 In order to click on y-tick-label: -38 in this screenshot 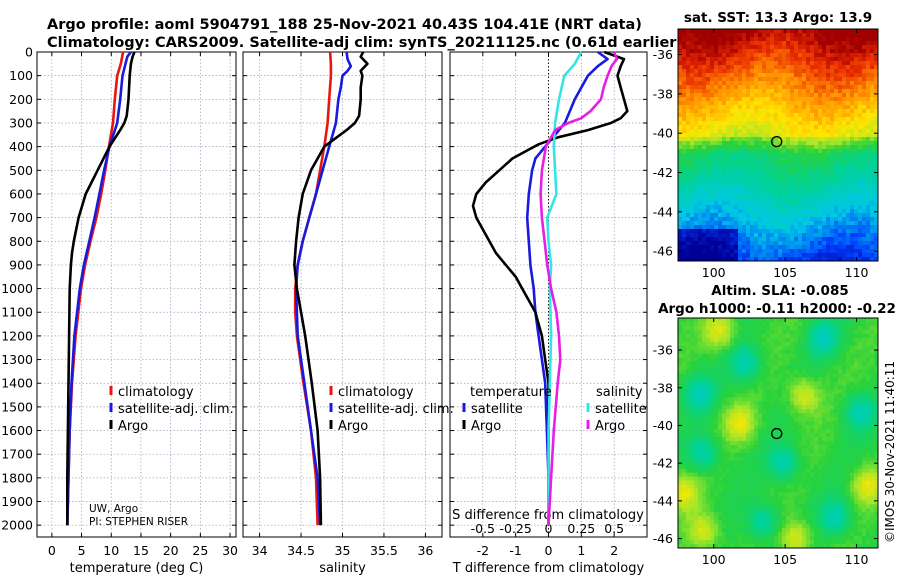, I will do `click(663, 93)`.